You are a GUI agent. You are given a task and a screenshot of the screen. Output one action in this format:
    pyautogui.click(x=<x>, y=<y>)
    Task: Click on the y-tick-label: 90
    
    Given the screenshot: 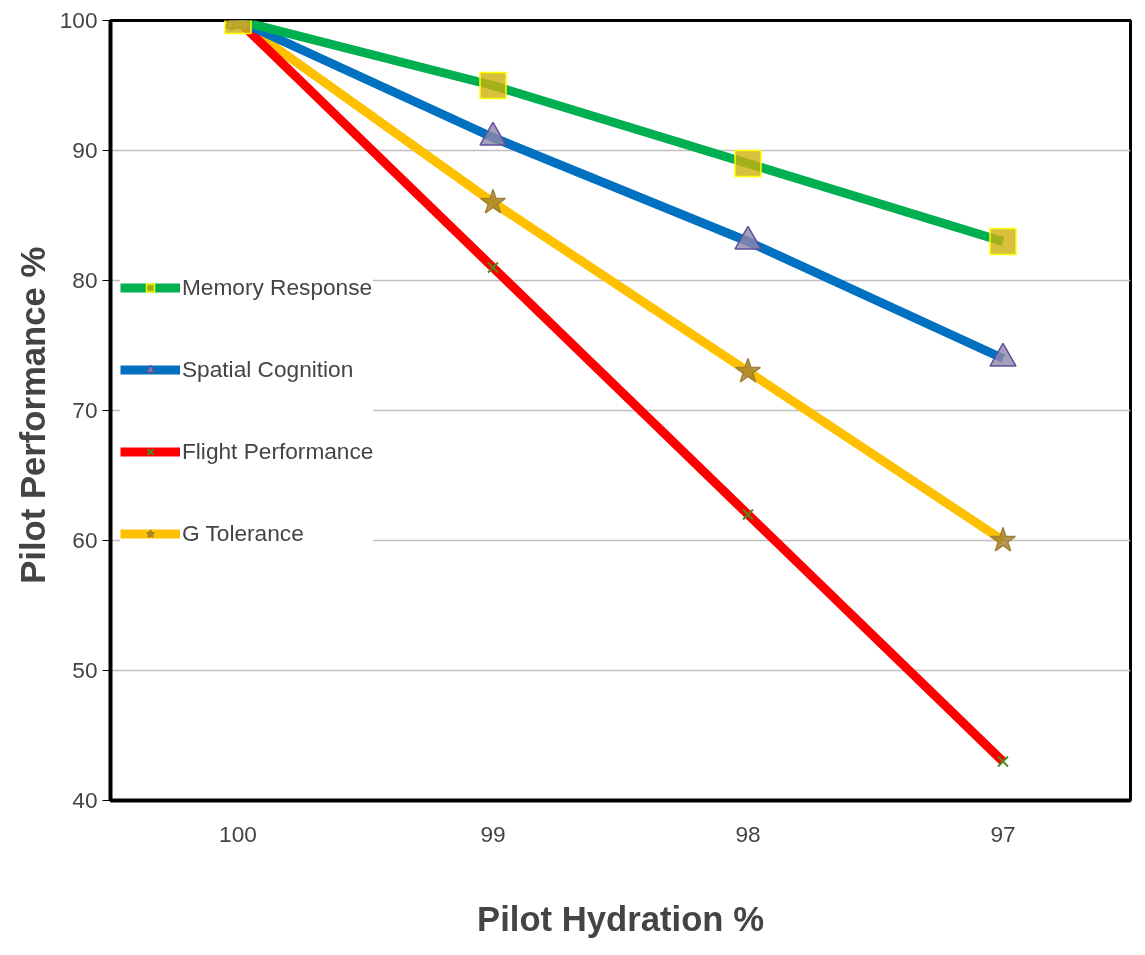 What is the action you would take?
    pyautogui.click(x=85, y=150)
    